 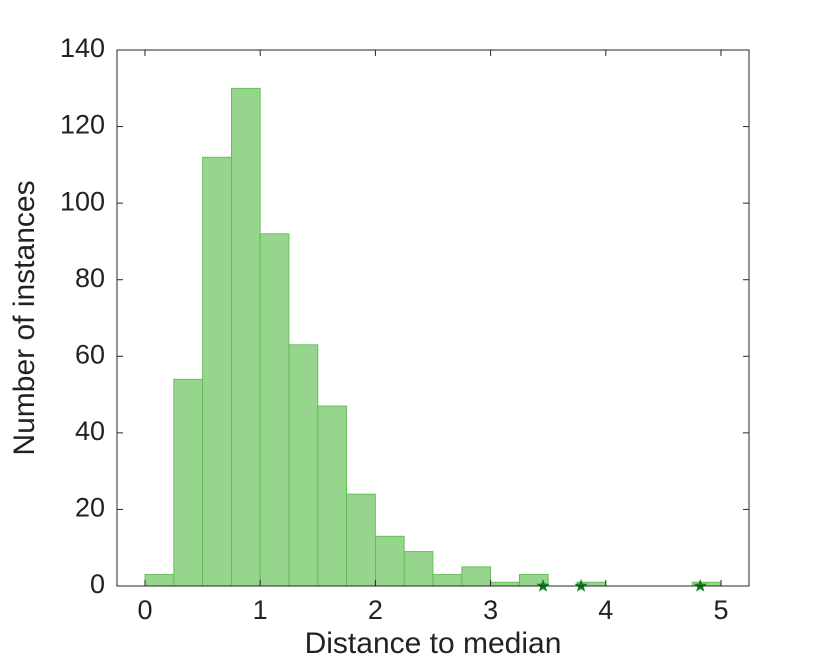 I want to click on x-tick-label: 3, so click(x=490, y=610).